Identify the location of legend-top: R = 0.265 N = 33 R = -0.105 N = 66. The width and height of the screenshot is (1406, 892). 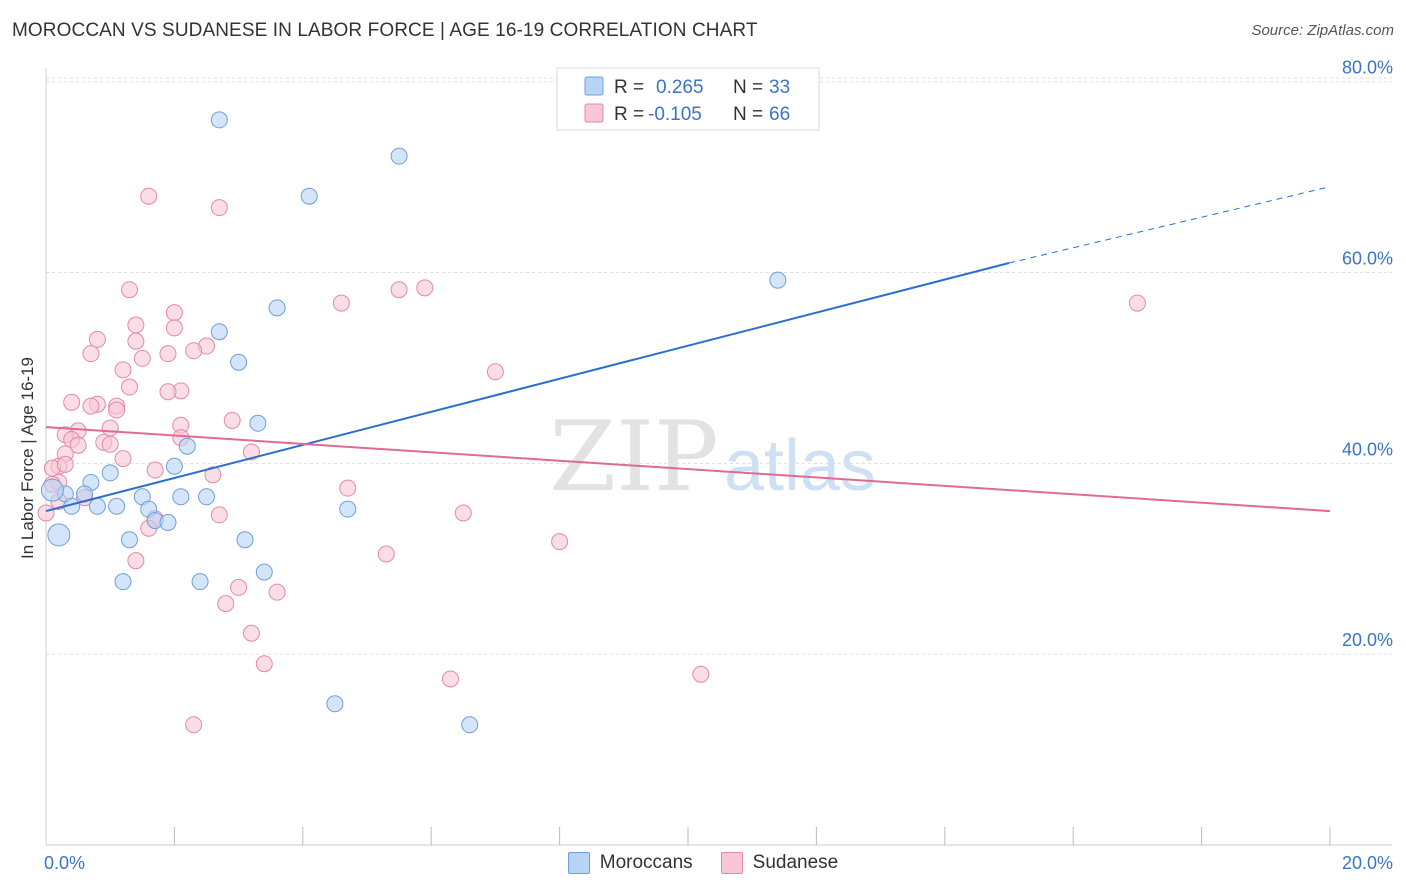
(688, 99).